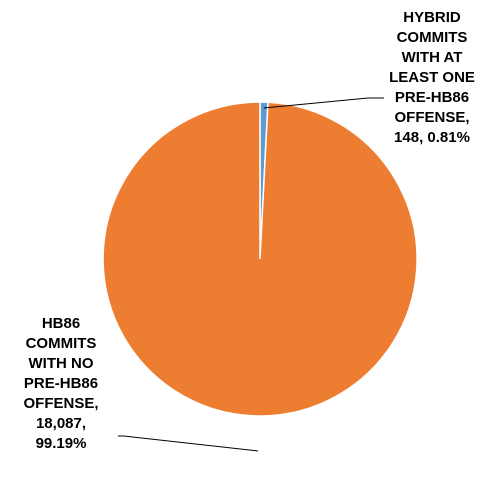  Describe the element at coordinates (432, 57) in the screenshot. I see `label-line: WITH AT` at that location.